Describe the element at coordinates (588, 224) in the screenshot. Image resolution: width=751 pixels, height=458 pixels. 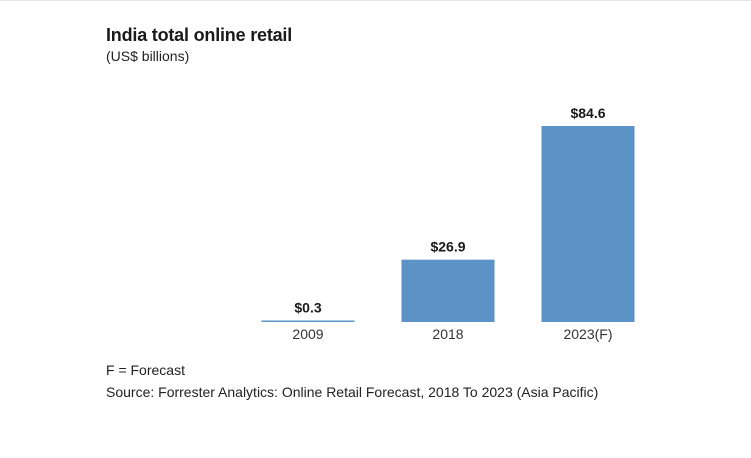
I see `bar-2023-f` at that location.